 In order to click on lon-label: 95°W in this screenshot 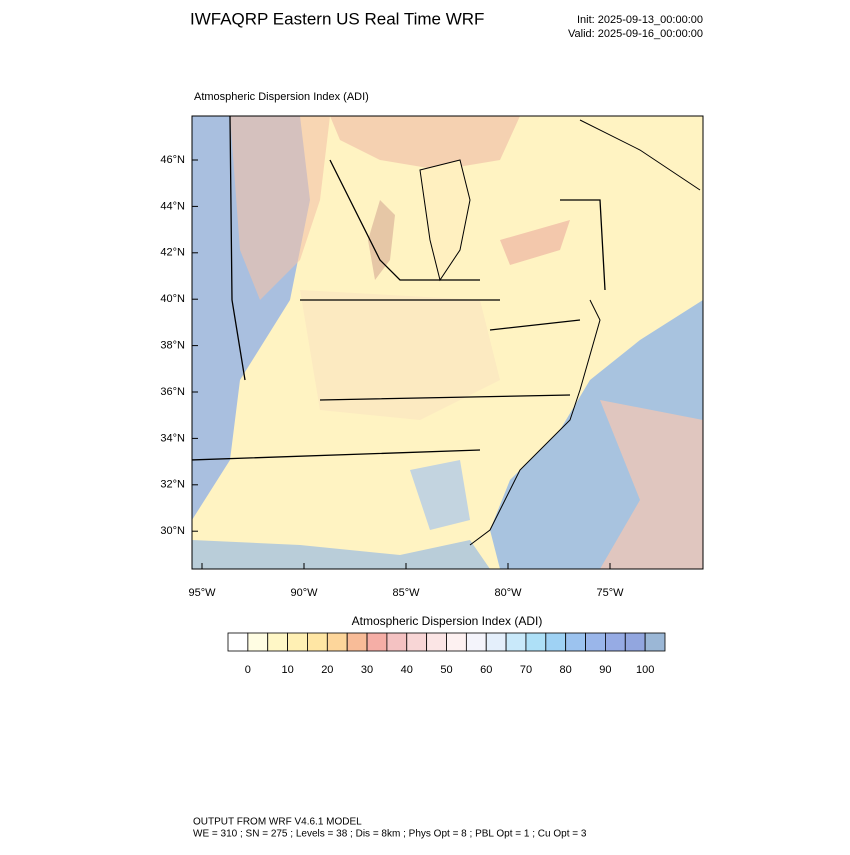, I will do `click(202, 593)`.